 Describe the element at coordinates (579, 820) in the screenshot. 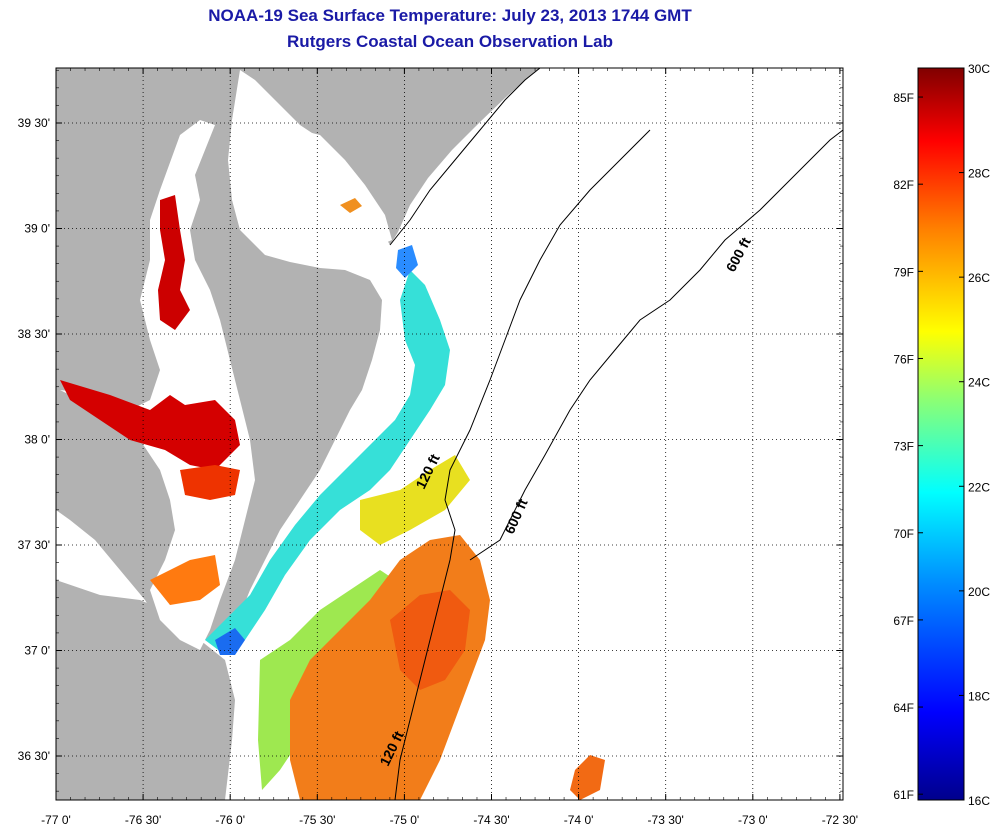

I see `lon-tick-label: -74 0'` at that location.